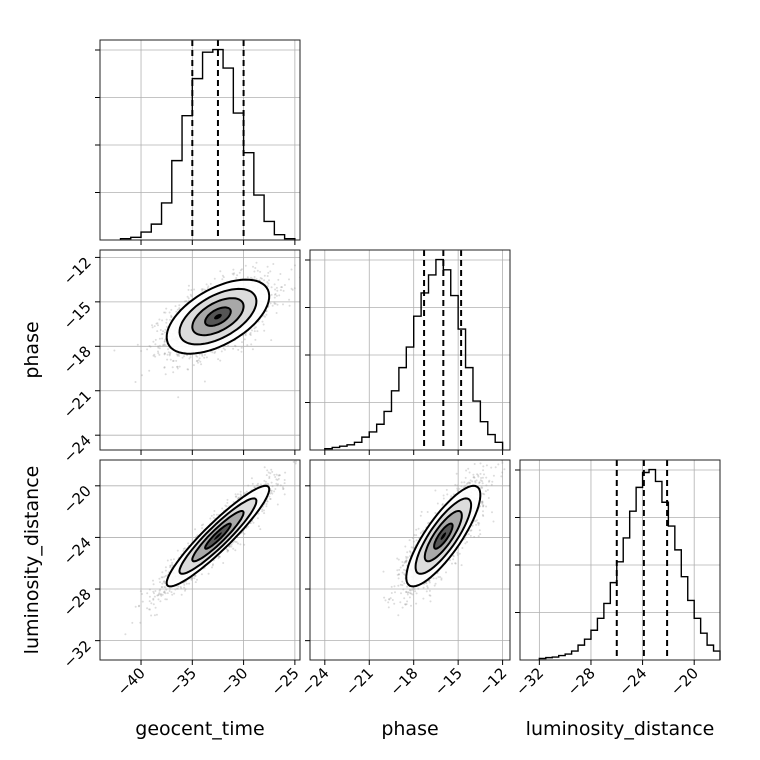 This screenshot has height=760, width=760. Describe the element at coordinates (581, 681) in the screenshot. I see `x-tick-label-luminosity-distance: −28` at that location.